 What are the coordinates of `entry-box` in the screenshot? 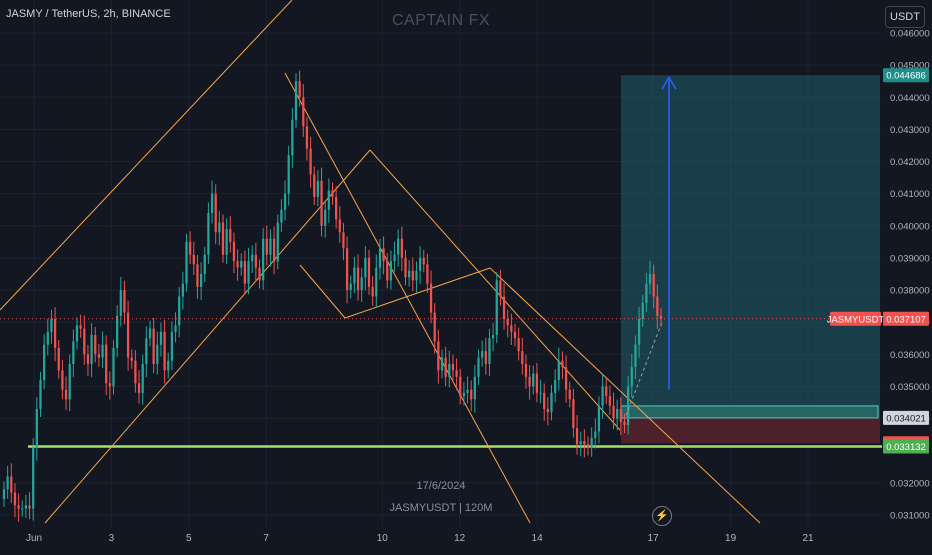 It's located at (749, 412).